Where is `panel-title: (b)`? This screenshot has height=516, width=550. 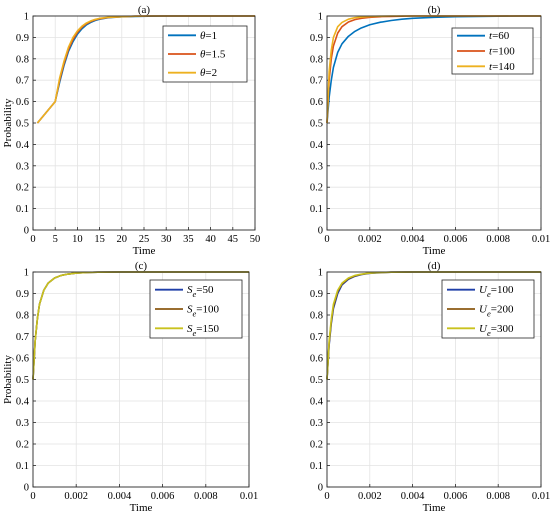 panel-title: (b) is located at coordinates (434, 10).